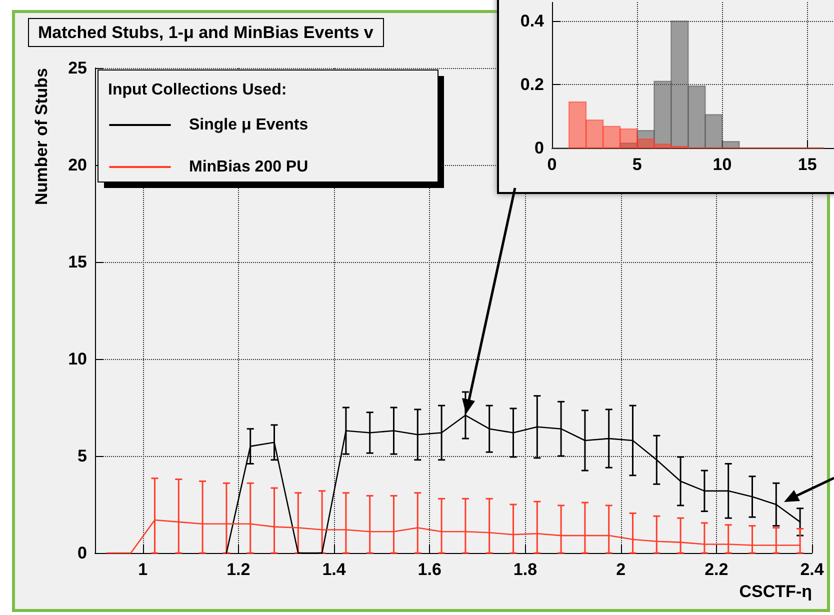 This screenshot has width=834, height=615. What do you see at coordinates (77, 68) in the screenshot?
I see `y-tick-label: 25` at bounding box center [77, 68].